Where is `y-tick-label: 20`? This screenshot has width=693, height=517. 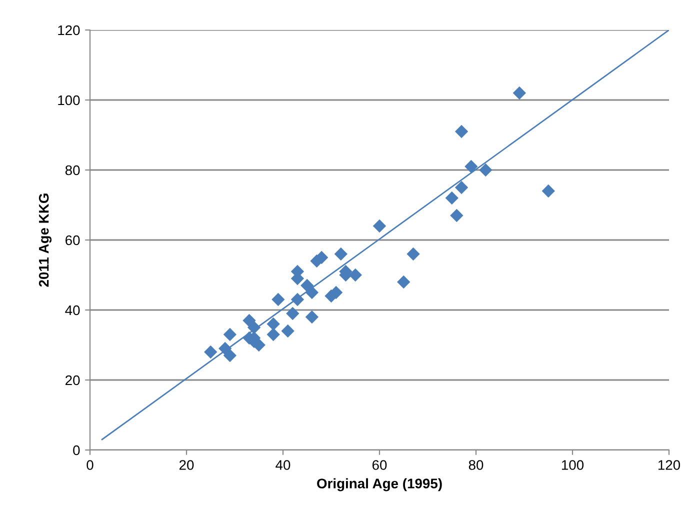
y-tick-label: 20 is located at coordinates (73, 380).